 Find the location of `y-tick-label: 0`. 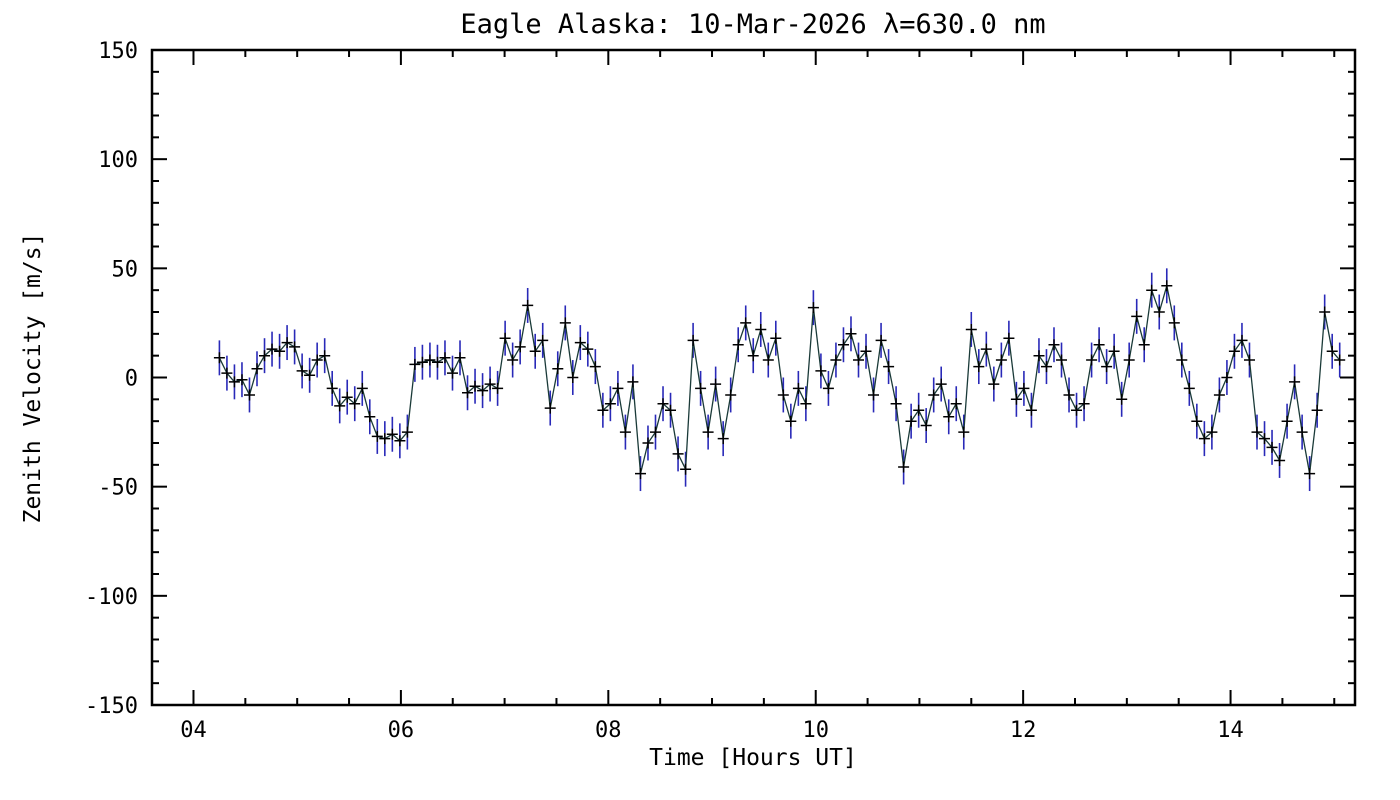

y-tick-label: 0 is located at coordinates (131, 379).